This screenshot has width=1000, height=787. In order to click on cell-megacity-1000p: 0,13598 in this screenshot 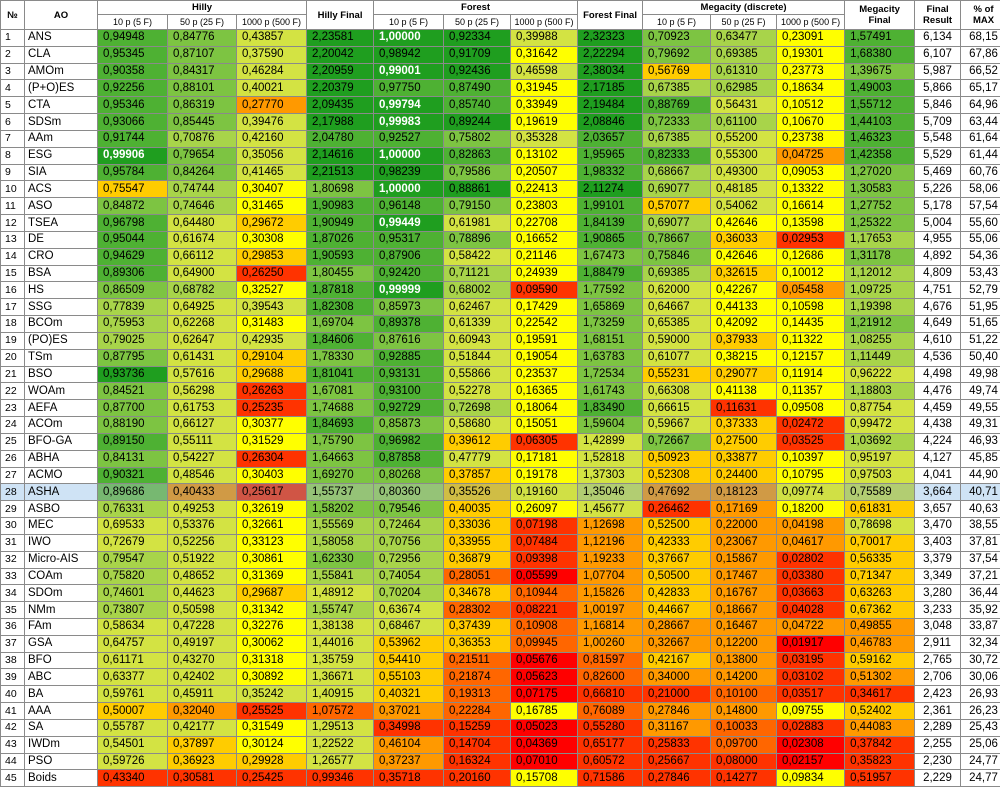, I will do `click(811, 223)`.